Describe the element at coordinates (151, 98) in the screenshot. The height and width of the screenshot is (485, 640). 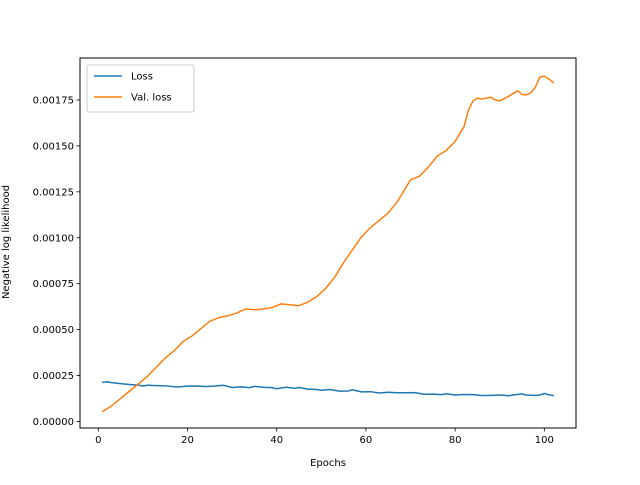
I see `legend-label-2: Val. loss` at that location.